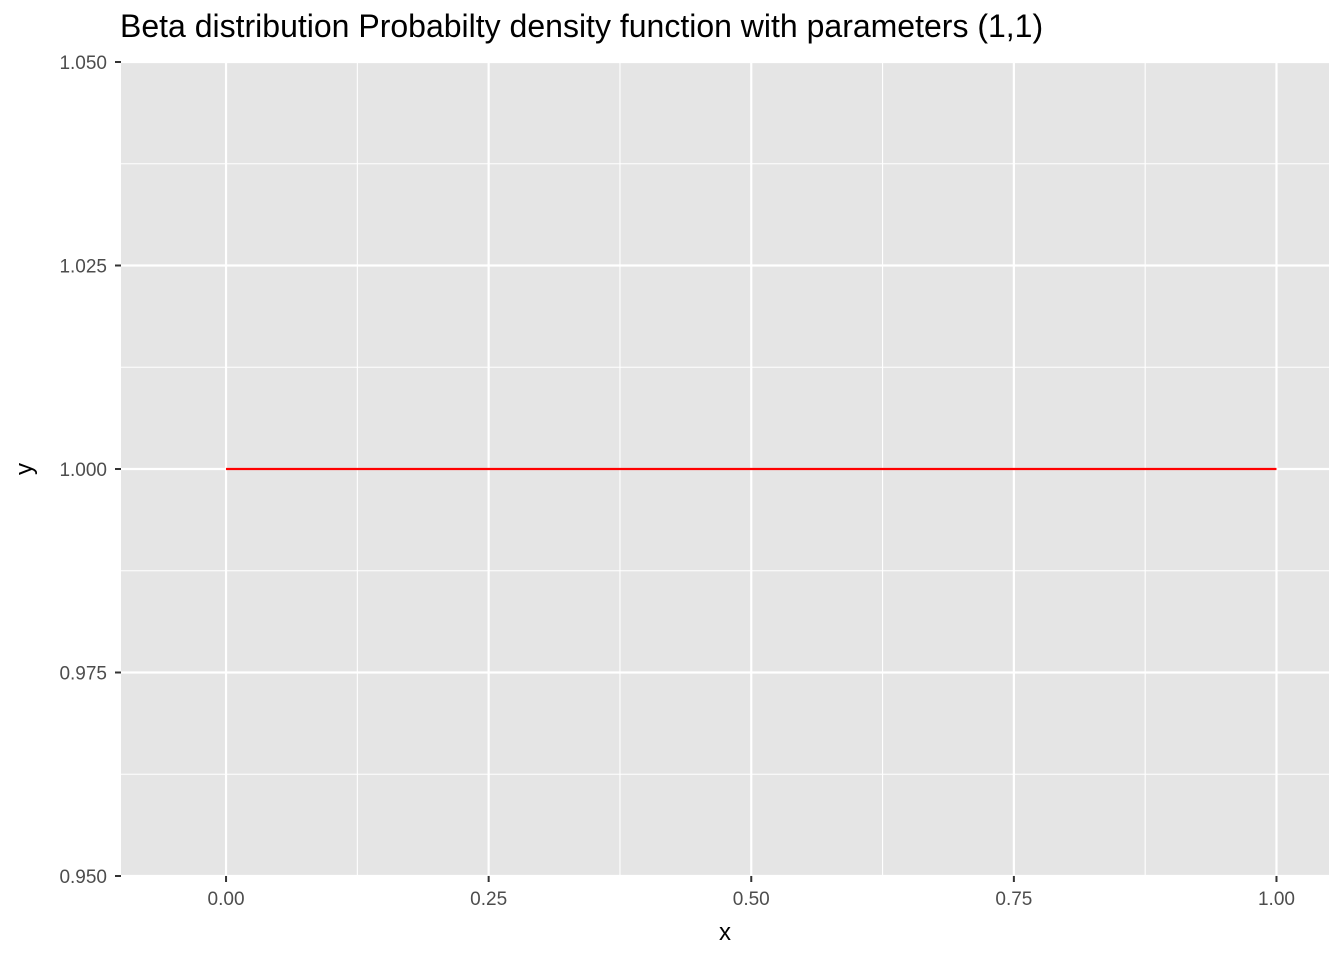  Describe the element at coordinates (1013, 899) in the screenshot. I see `x-tick-label: 0.75` at that location.